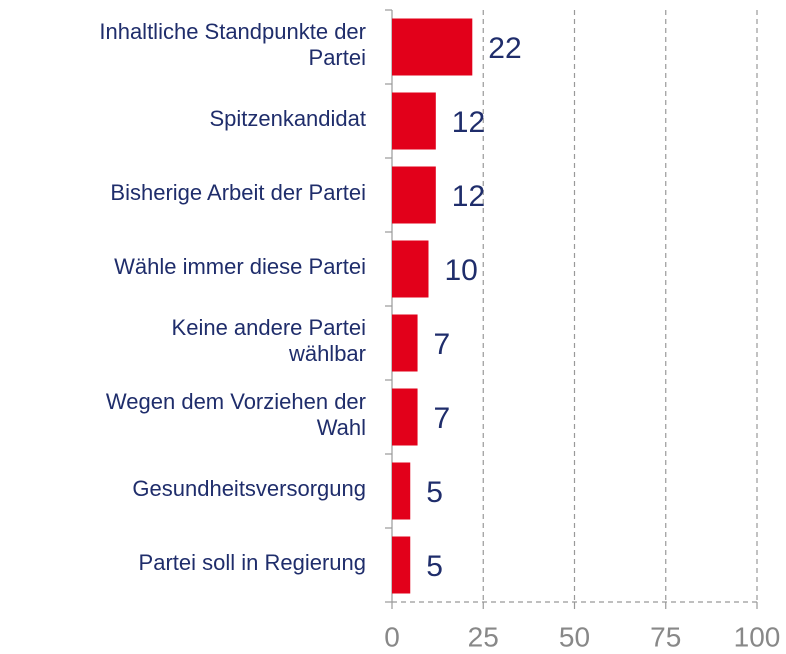 The image size is (786, 654). I want to click on category-label: Wähle immer diese Partei, so click(240, 266).